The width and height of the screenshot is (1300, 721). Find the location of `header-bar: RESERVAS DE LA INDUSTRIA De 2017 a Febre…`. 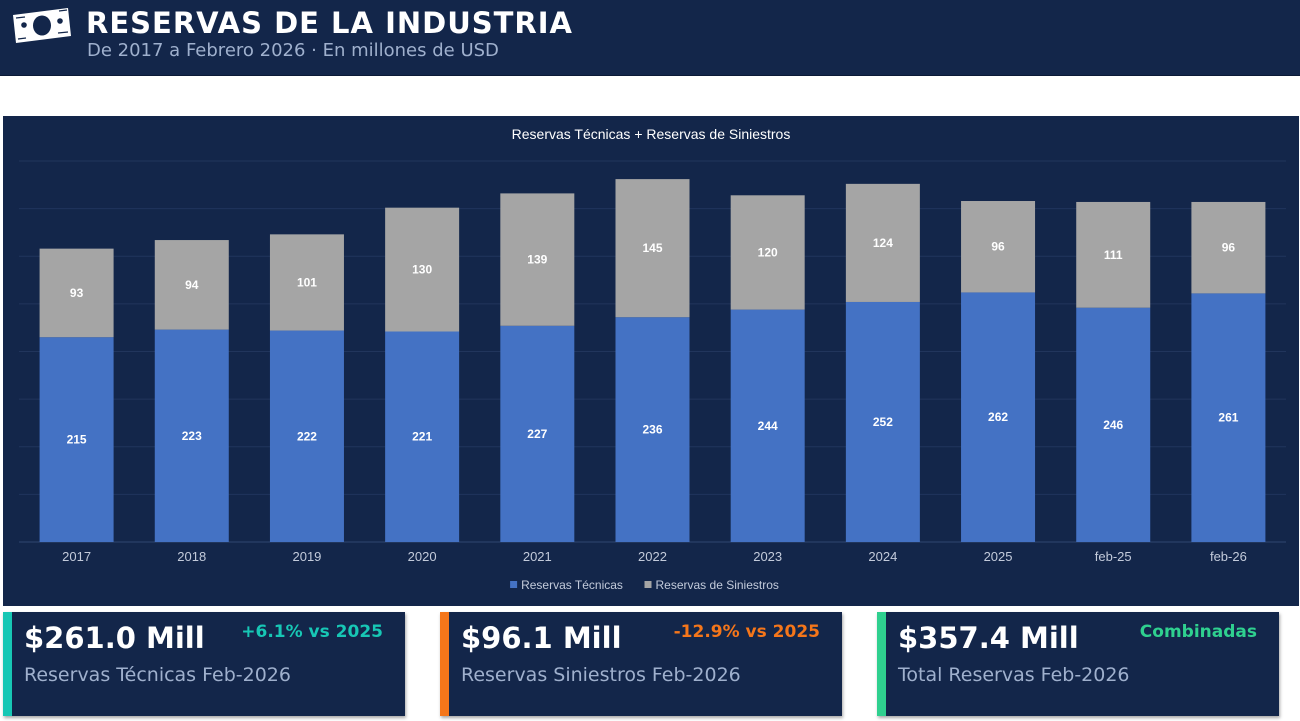

header-bar: RESERVAS DE LA INDUSTRIA De 2017 a Febre… is located at coordinates (650, 38).